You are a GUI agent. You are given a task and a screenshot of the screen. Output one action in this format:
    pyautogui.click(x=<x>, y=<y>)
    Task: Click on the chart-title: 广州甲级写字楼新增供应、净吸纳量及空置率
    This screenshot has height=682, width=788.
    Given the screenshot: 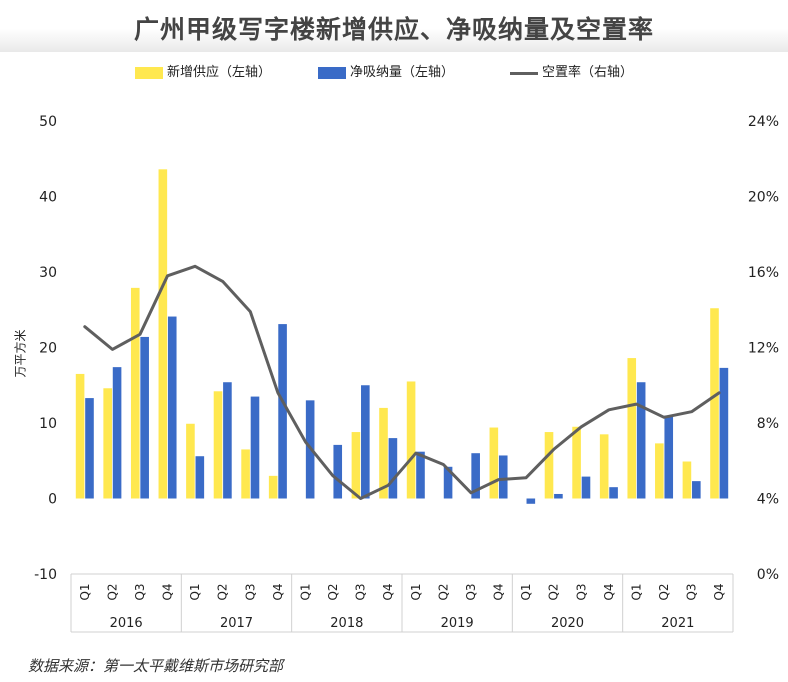 What is the action you would take?
    pyautogui.click(x=393, y=29)
    